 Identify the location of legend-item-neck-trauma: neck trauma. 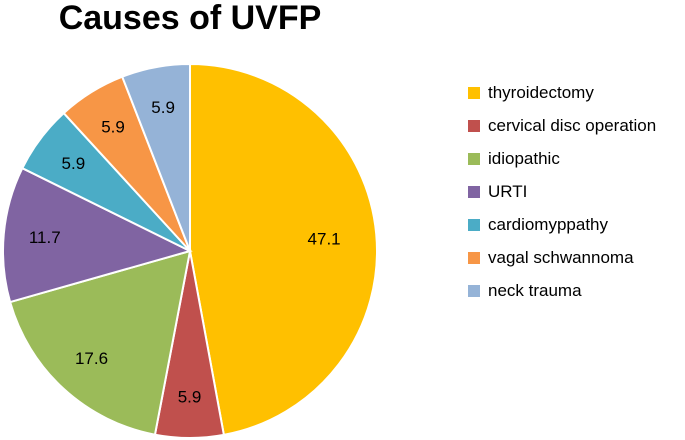
(562, 290).